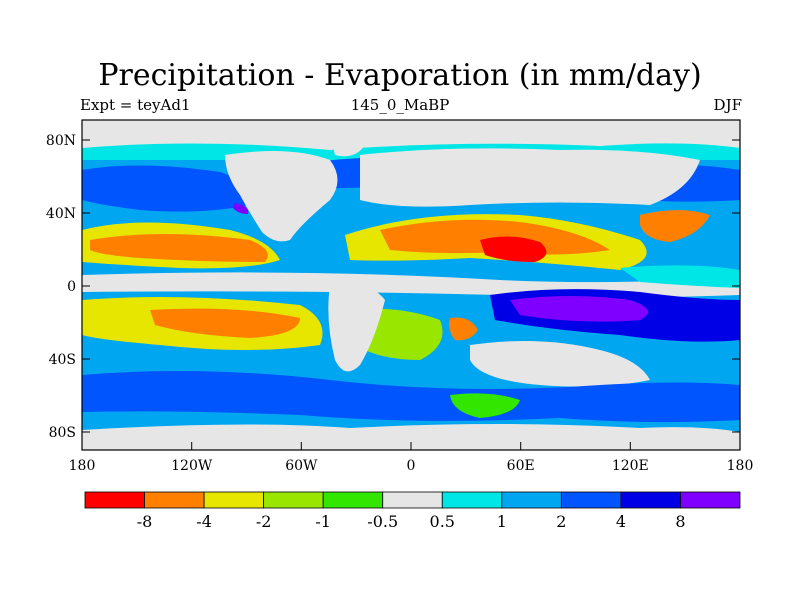 The height and width of the screenshot is (600, 800). I want to click on south-america, so click(356, 328).